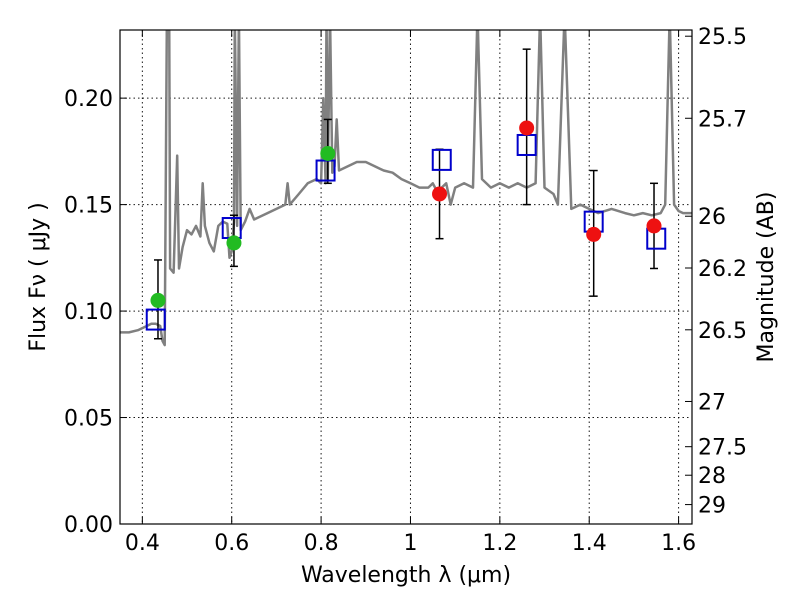 The image size is (800, 600). What do you see at coordinates (712, 506) in the screenshot?
I see `right-tick-label: 29` at bounding box center [712, 506].